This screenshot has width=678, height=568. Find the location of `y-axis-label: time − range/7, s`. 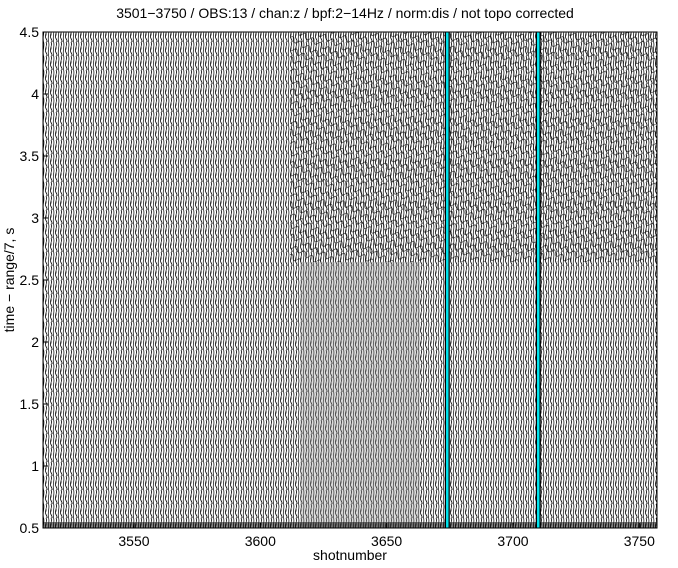

y-axis-label: time − range/7, s is located at coordinates (9, 280).